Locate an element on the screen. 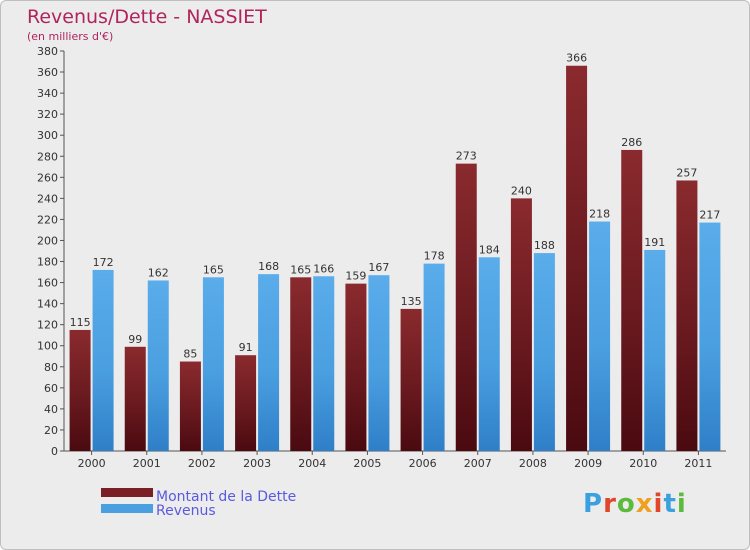 The width and height of the screenshot is (750, 550). y-tick-label: 80 is located at coordinates (51, 367).